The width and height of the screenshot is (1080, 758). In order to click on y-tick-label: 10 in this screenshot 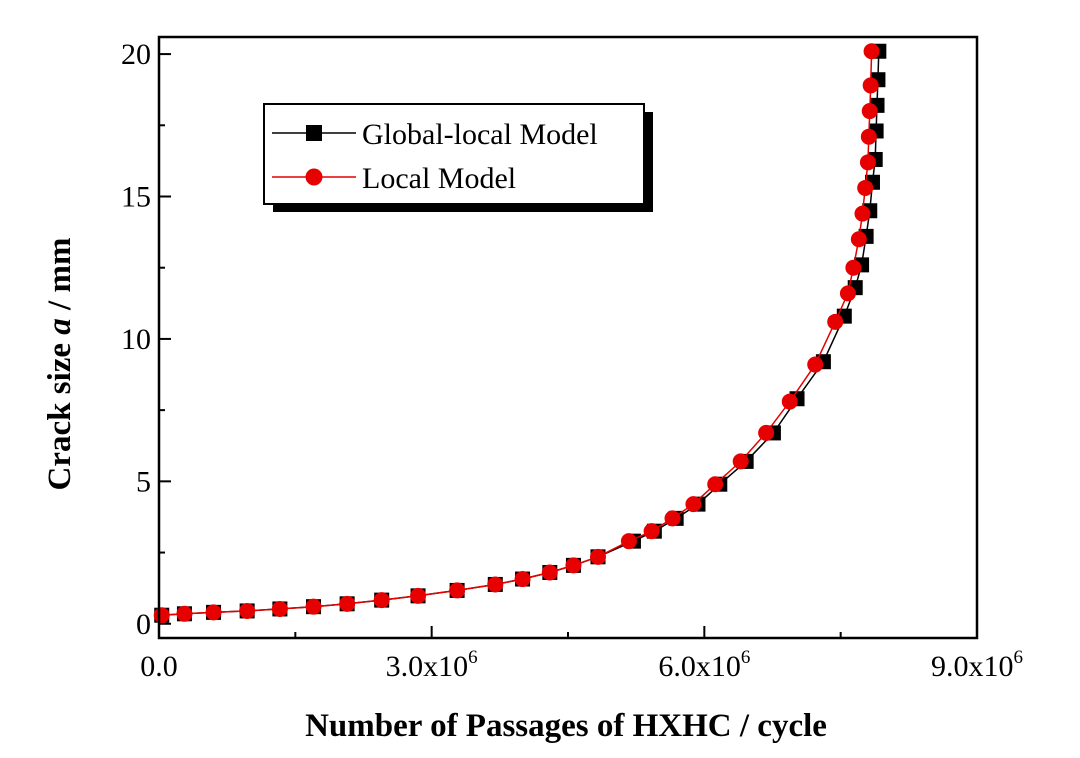, I will do `click(136, 339)`.